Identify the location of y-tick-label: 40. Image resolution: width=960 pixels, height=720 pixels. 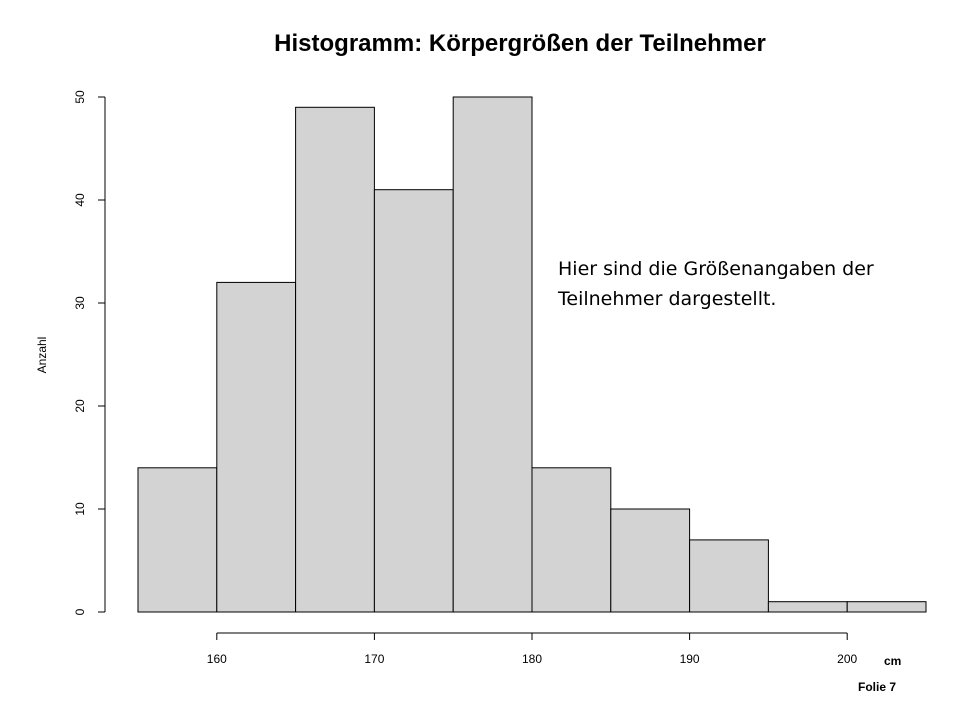
(80, 200).